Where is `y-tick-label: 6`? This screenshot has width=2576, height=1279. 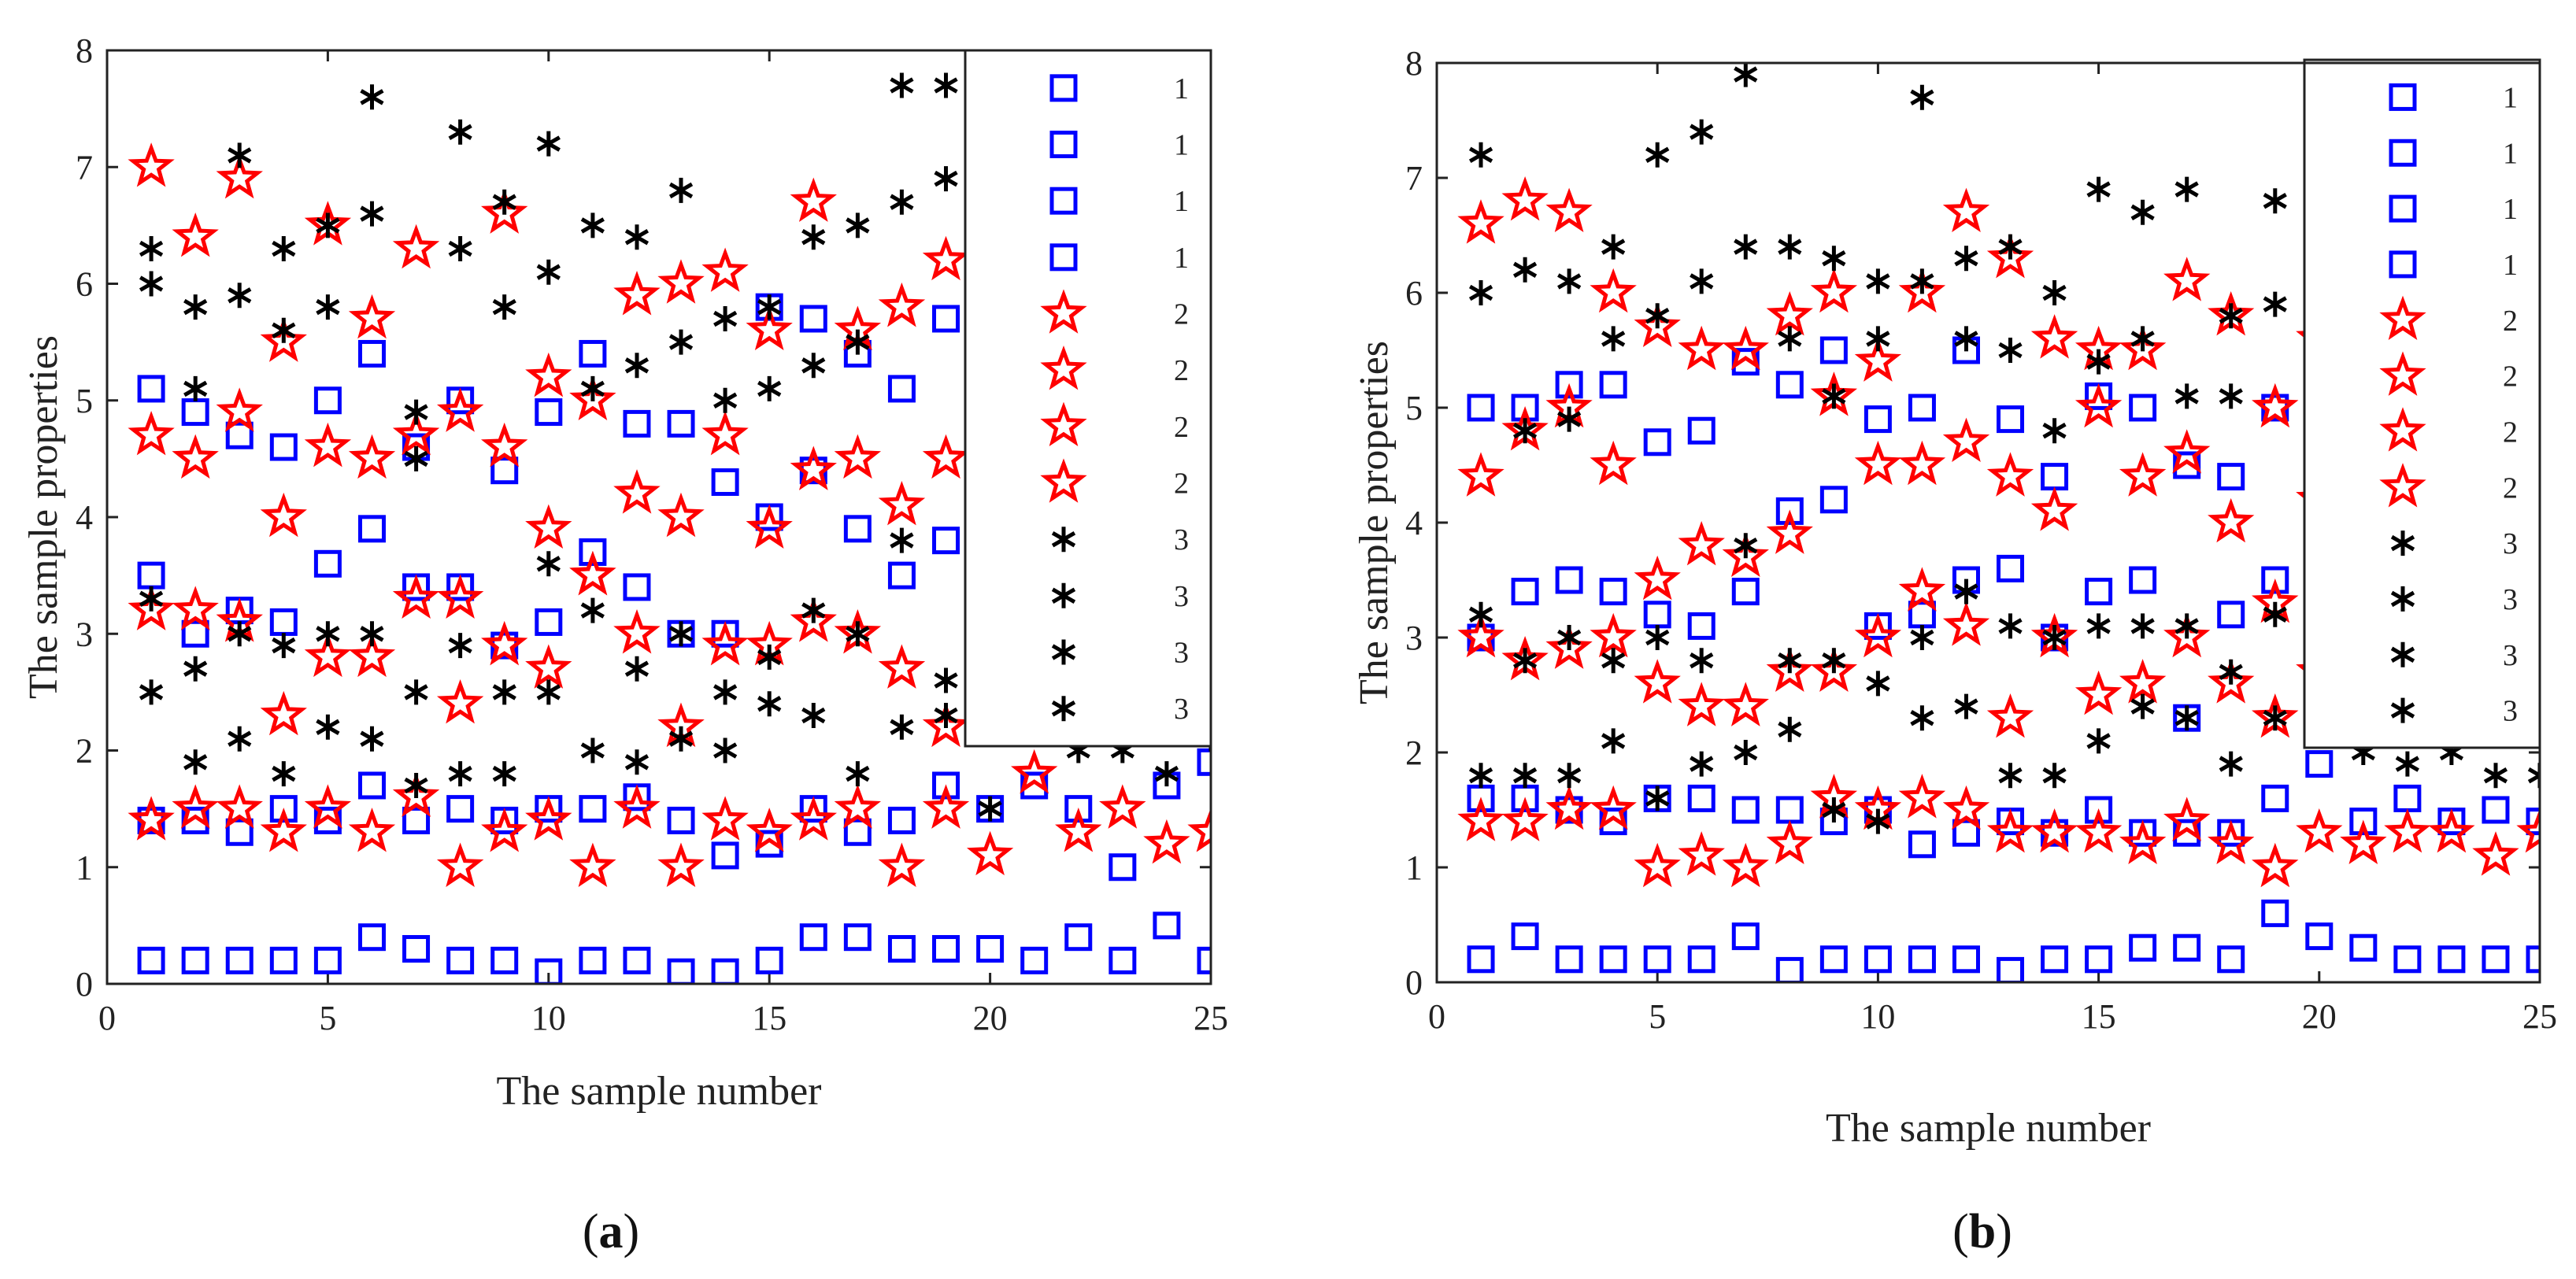
y-tick-label: 6 is located at coordinates (1414, 293).